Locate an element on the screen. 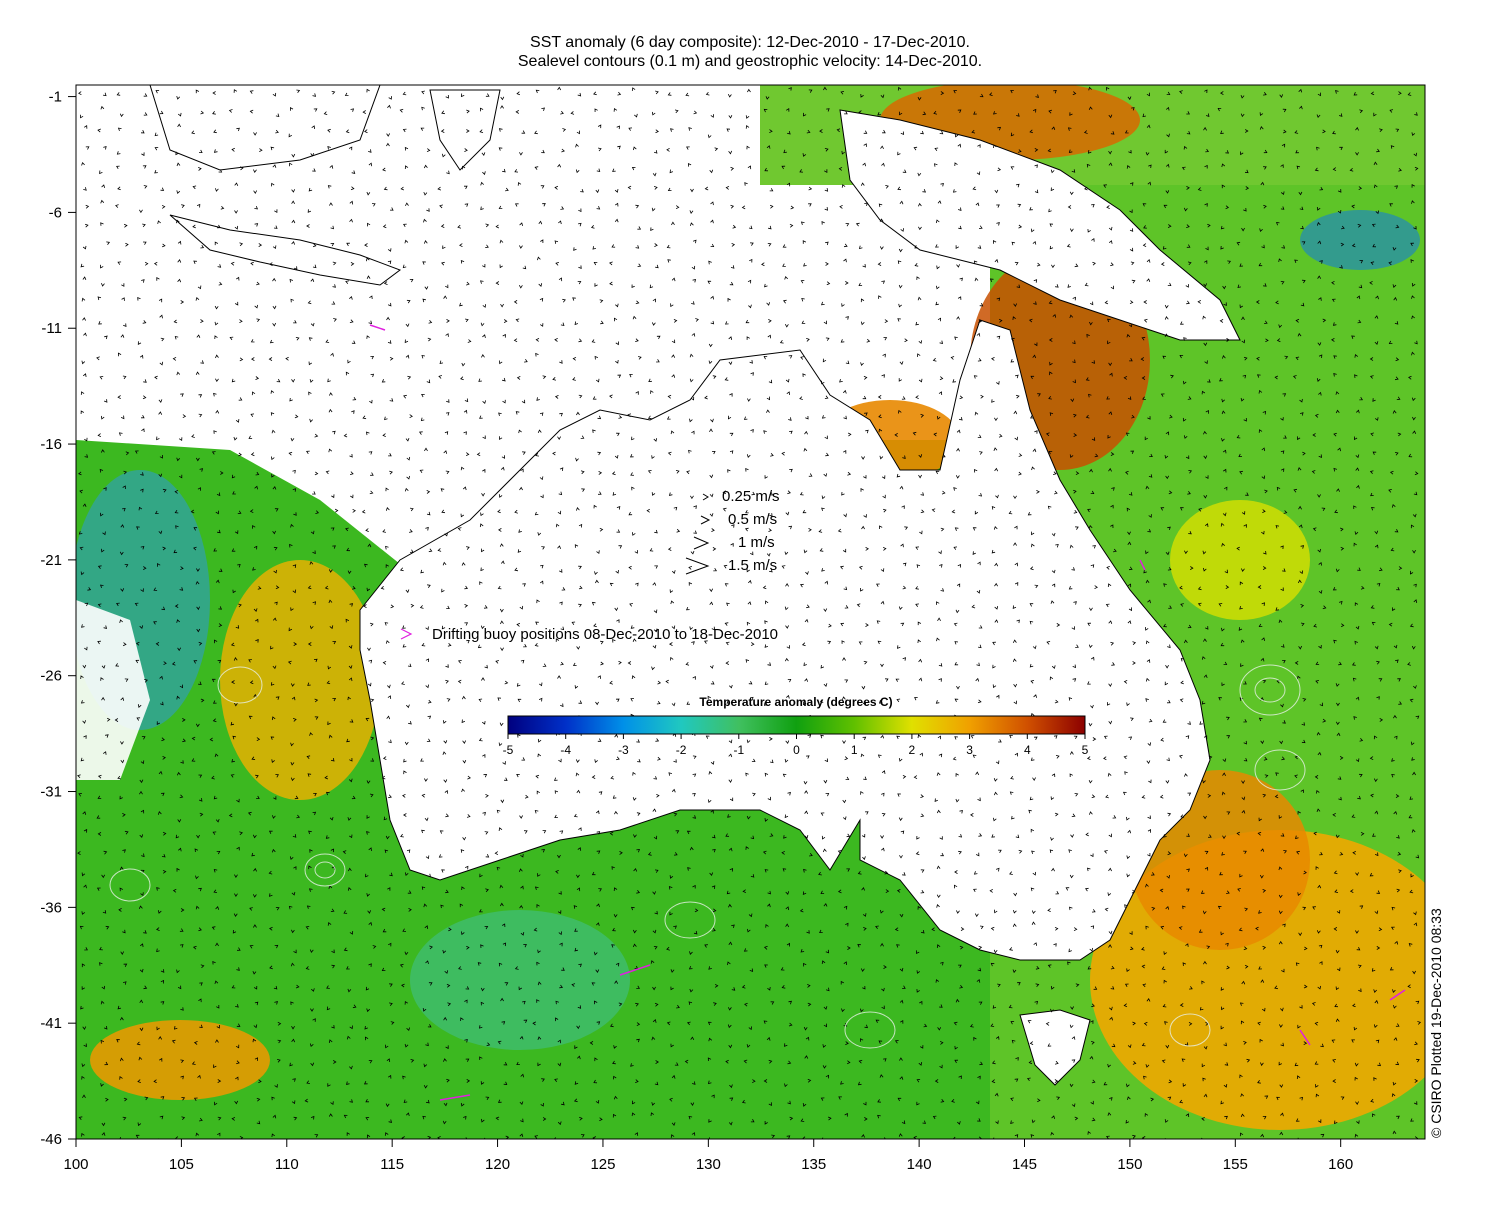 This screenshot has height=1225, width=1500. y-tick-label: -16 is located at coordinates (51, 444).